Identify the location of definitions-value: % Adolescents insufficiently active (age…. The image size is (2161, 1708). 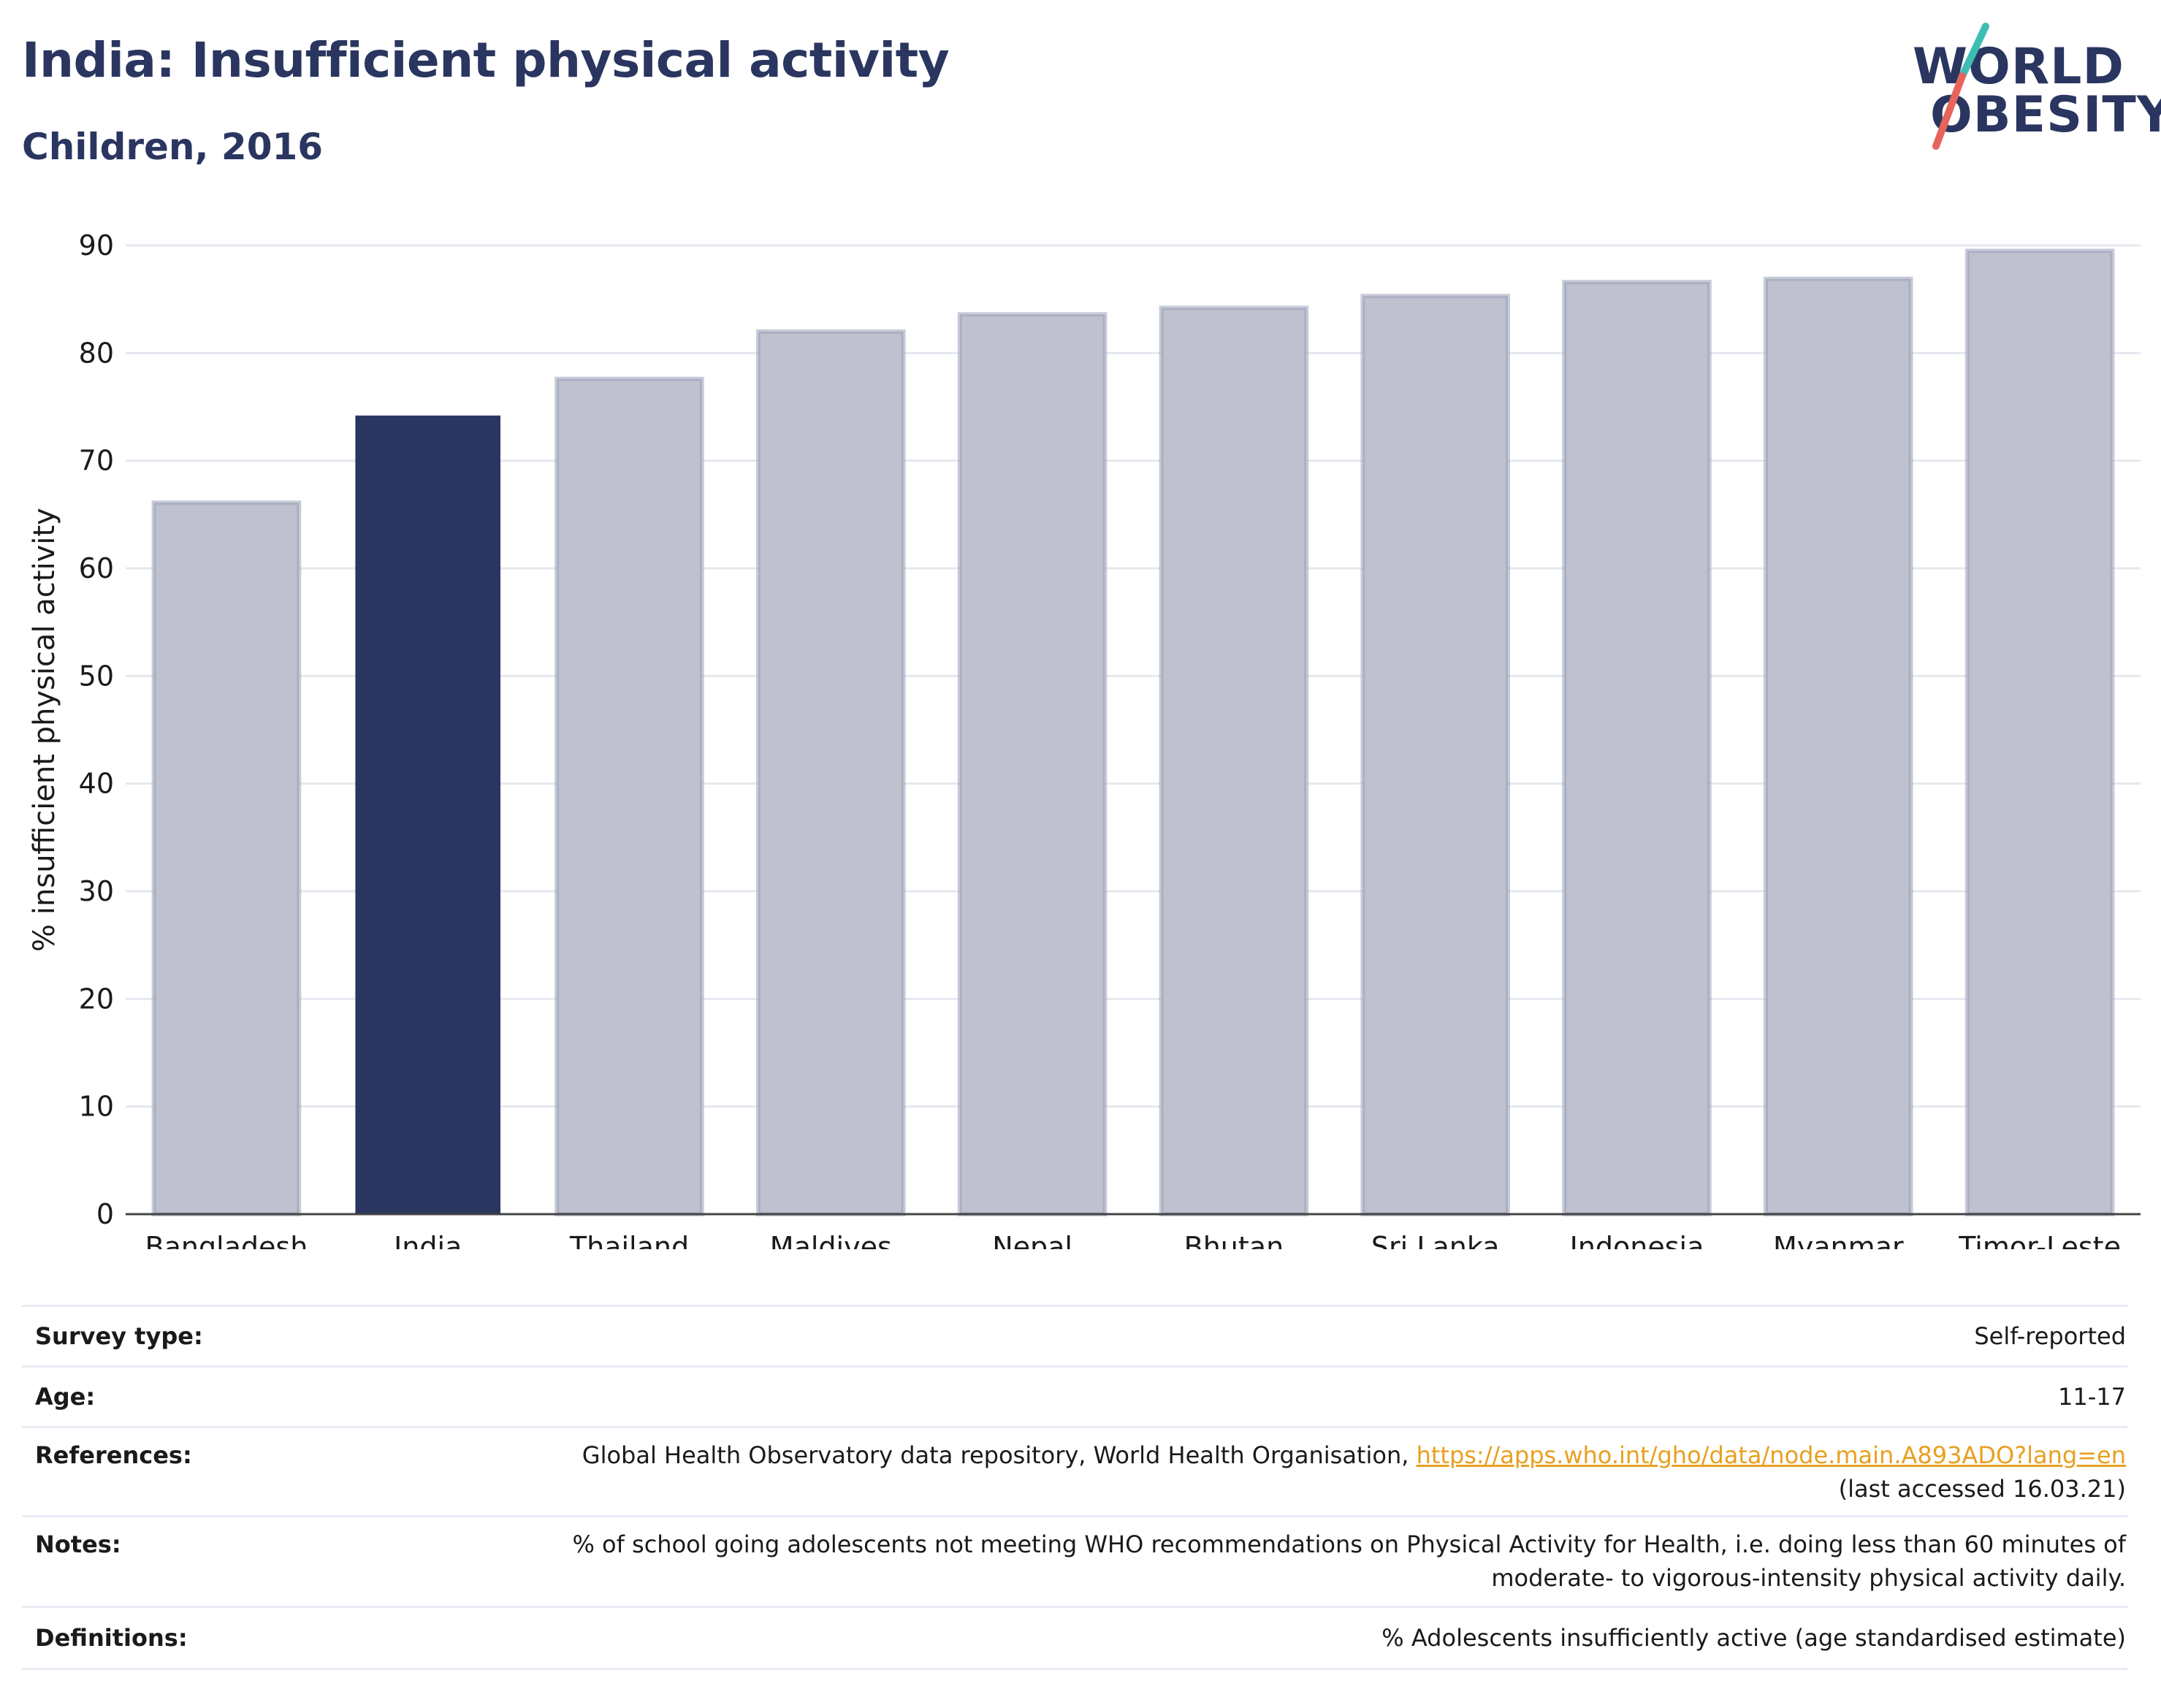
(1753, 1638).